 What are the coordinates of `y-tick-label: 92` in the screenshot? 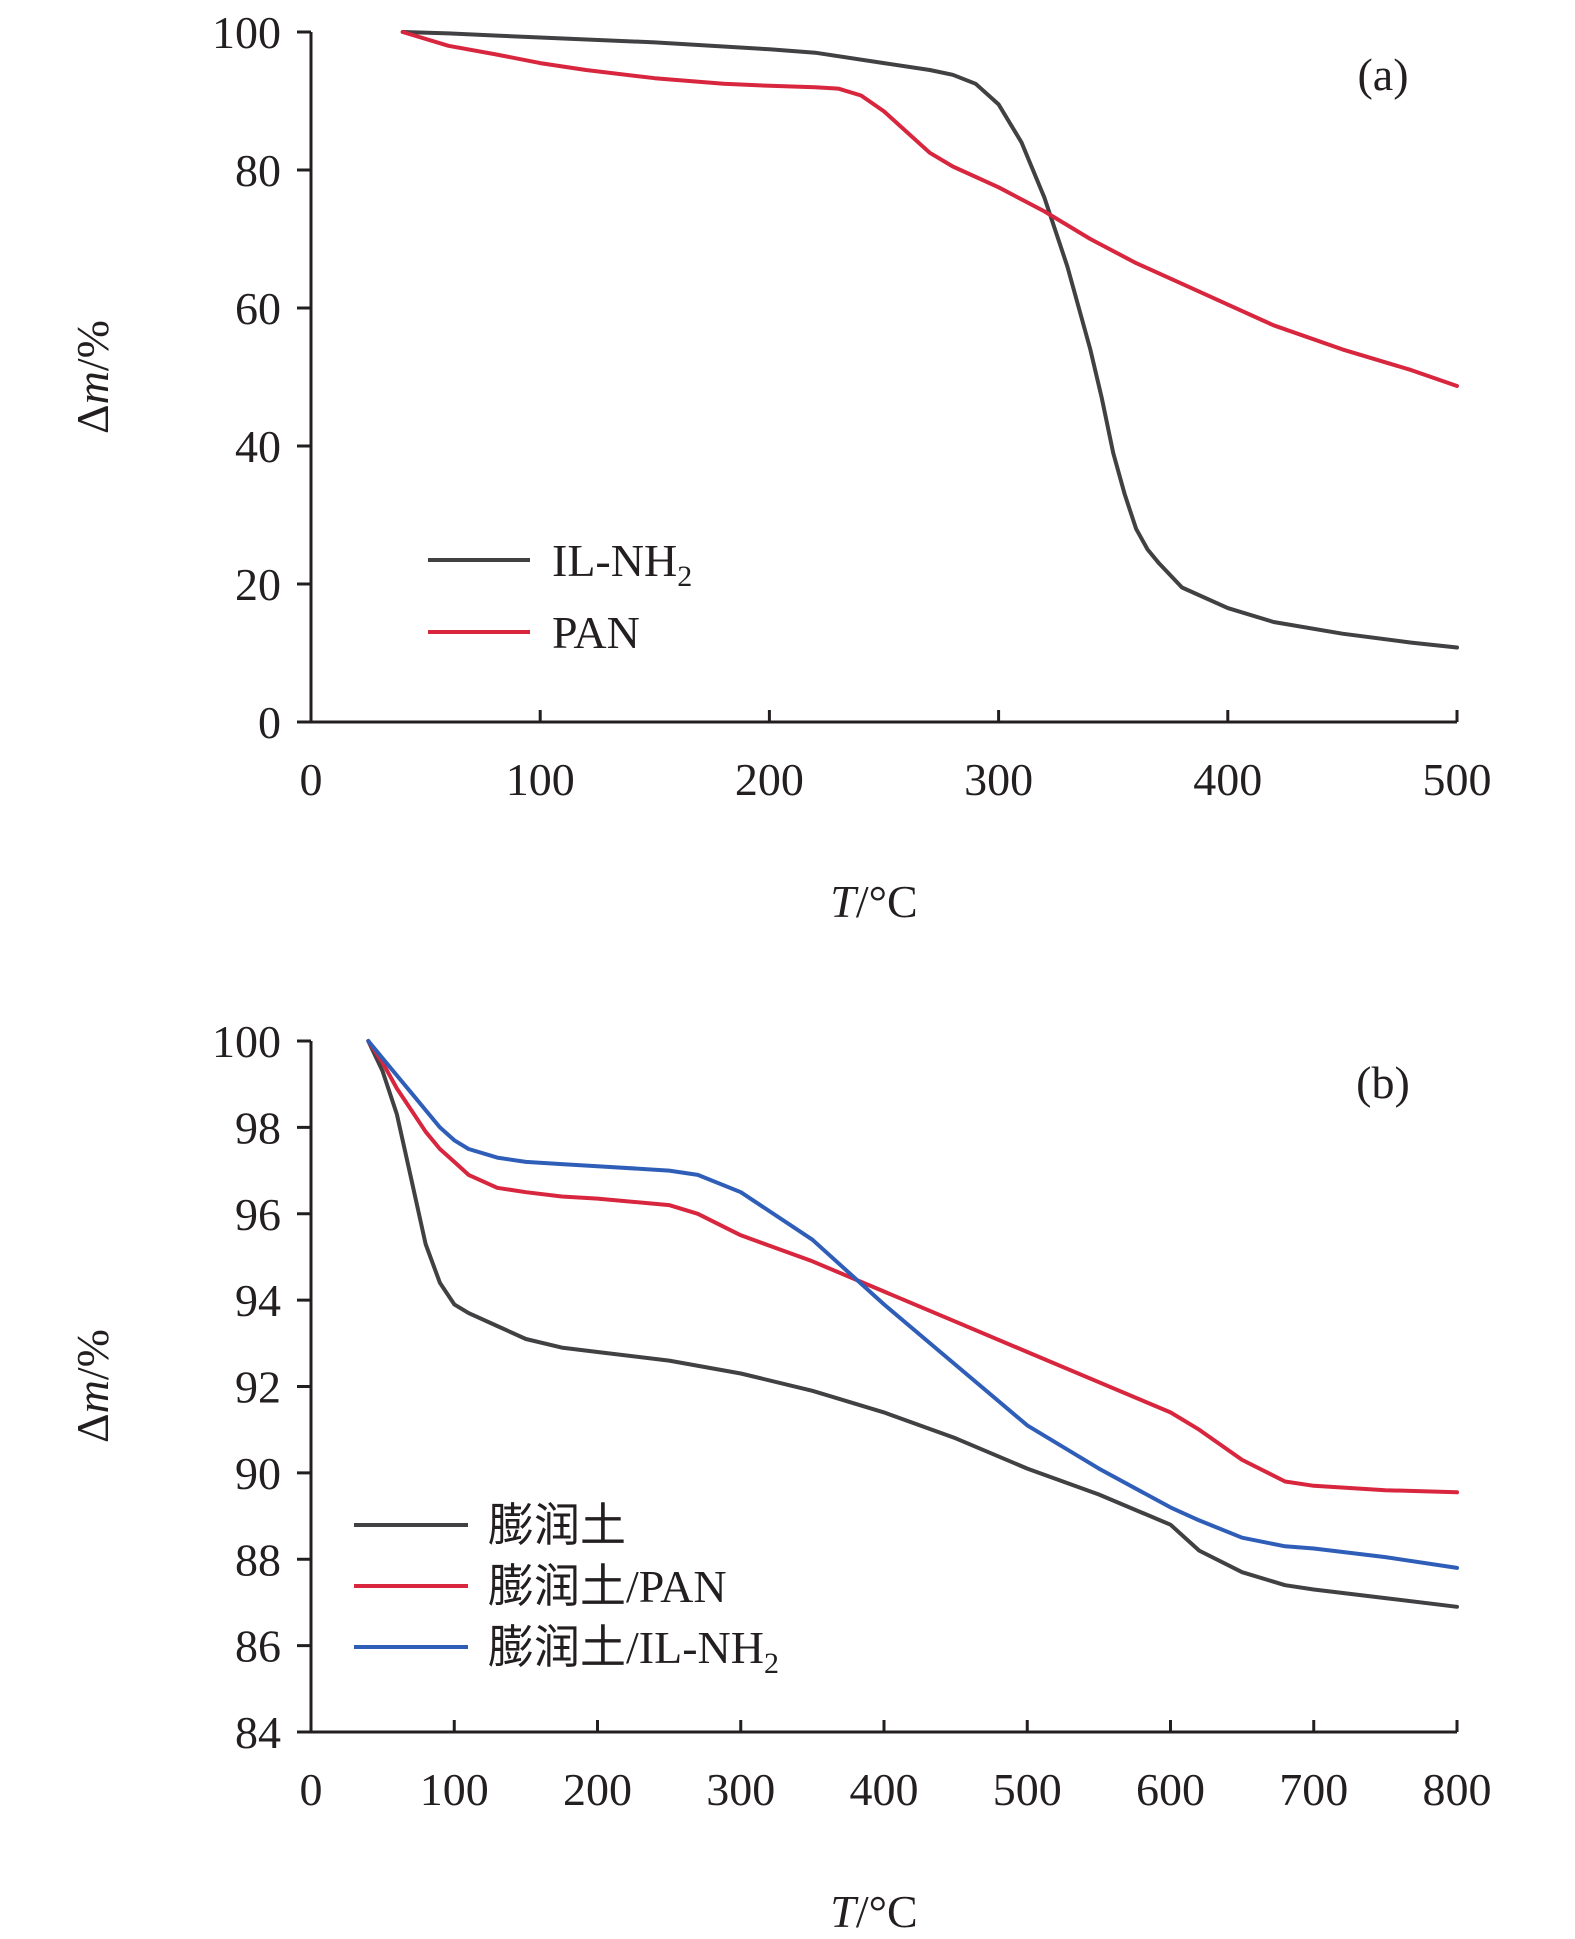 It's located at (258, 1387).